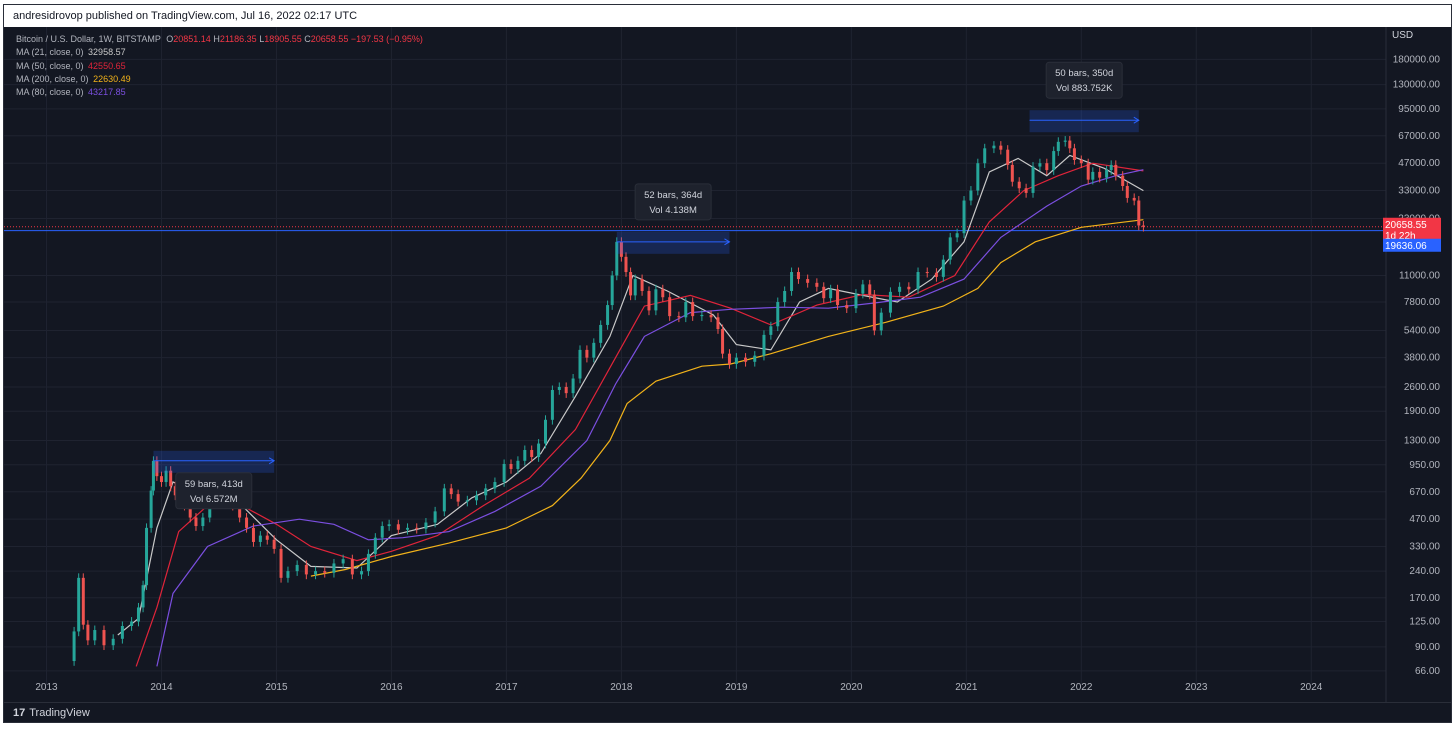 Image resolution: width=1456 pixels, height=729 pixels. What do you see at coordinates (673, 210) in the screenshot?
I see `date-range-volume: Vol 4.138M` at bounding box center [673, 210].